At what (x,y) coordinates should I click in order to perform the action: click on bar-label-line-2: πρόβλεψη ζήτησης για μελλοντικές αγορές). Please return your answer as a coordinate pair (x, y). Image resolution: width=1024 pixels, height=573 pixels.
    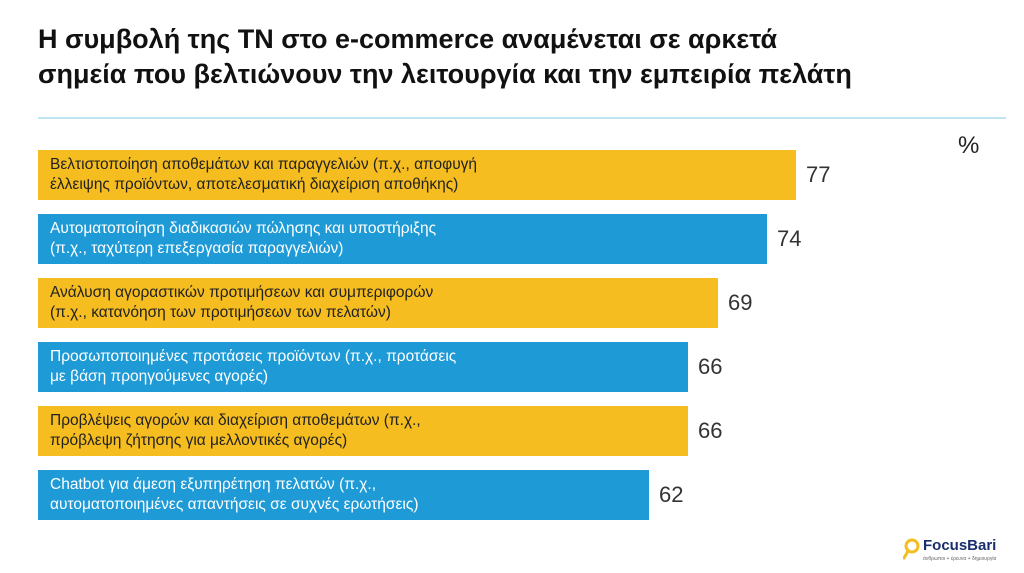
    Looking at the image, I should click on (199, 440).